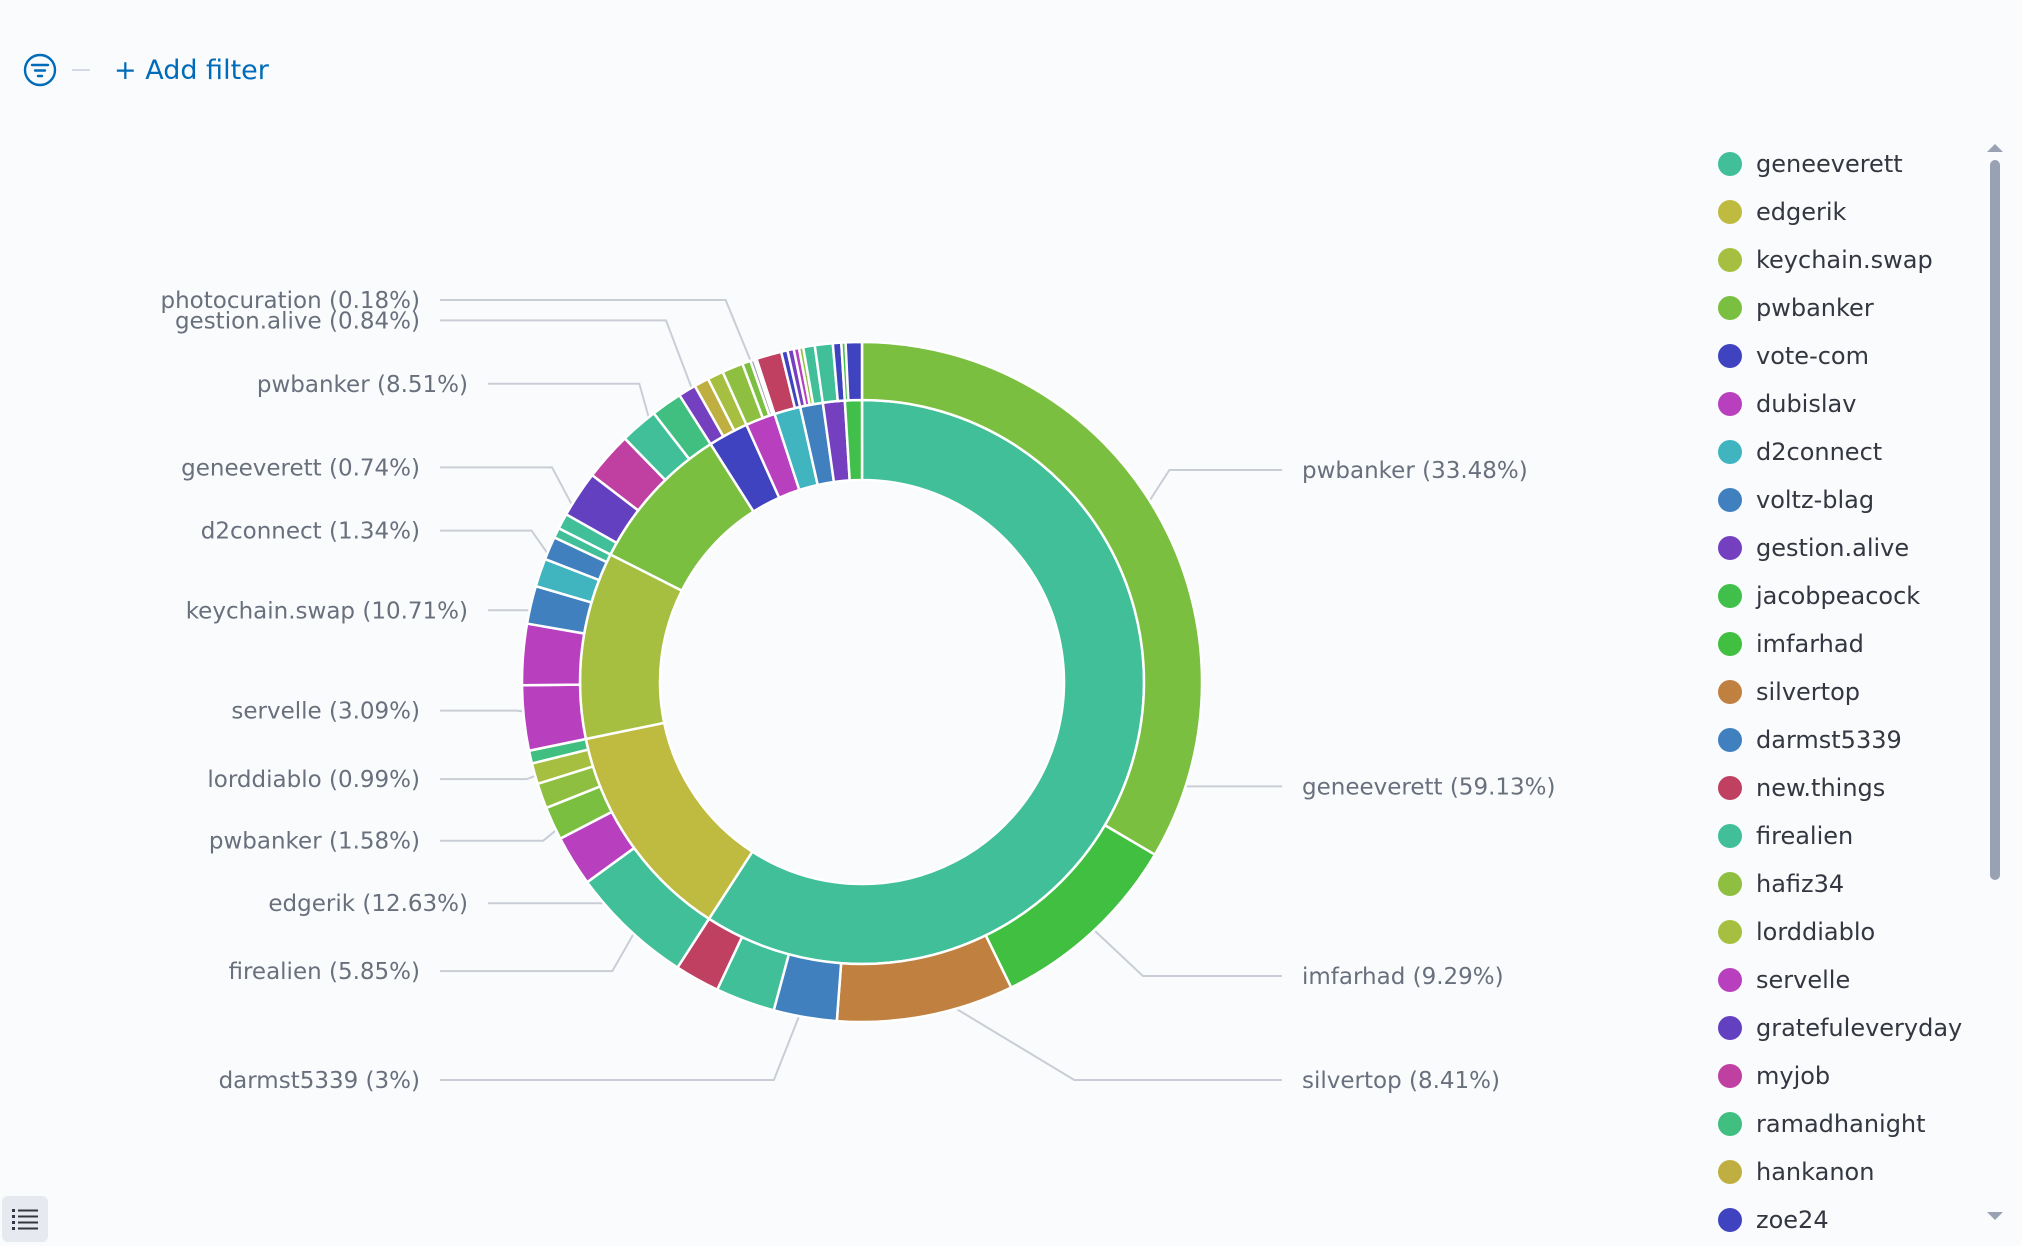 The width and height of the screenshot is (2022, 1246). What do you see at coordinates (1806, 404) in the screenshot?
I see `legend-label: dubislav` at bounding box center [1806, 404].